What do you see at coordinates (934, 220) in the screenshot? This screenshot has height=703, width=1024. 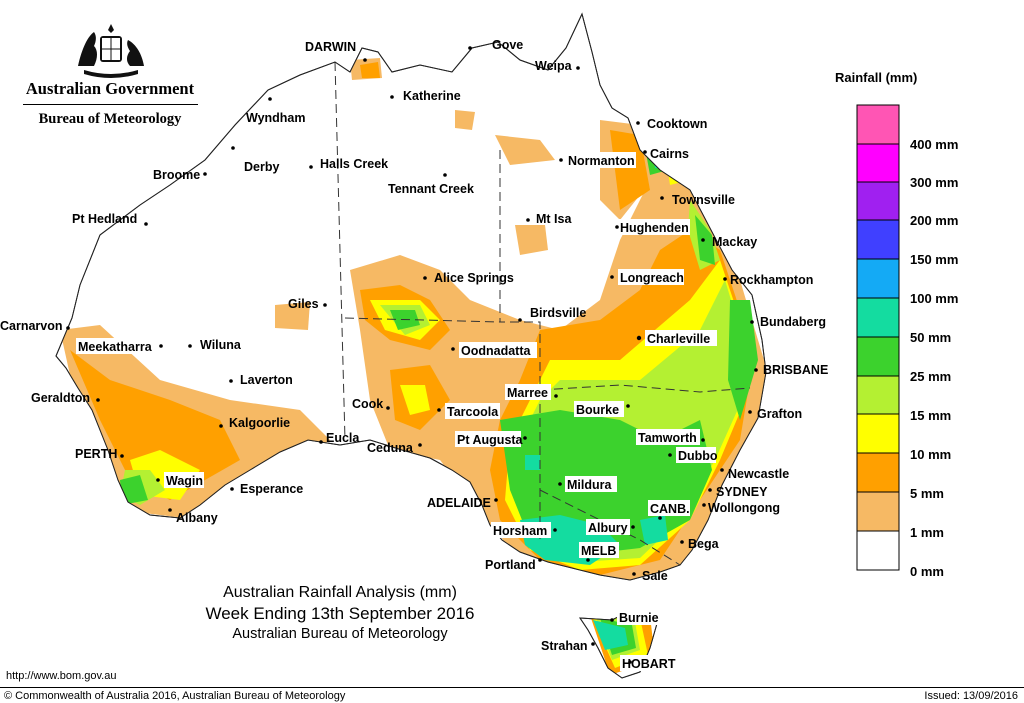 I see `legend-label: 200 mm` at bounding box center [934, 220].